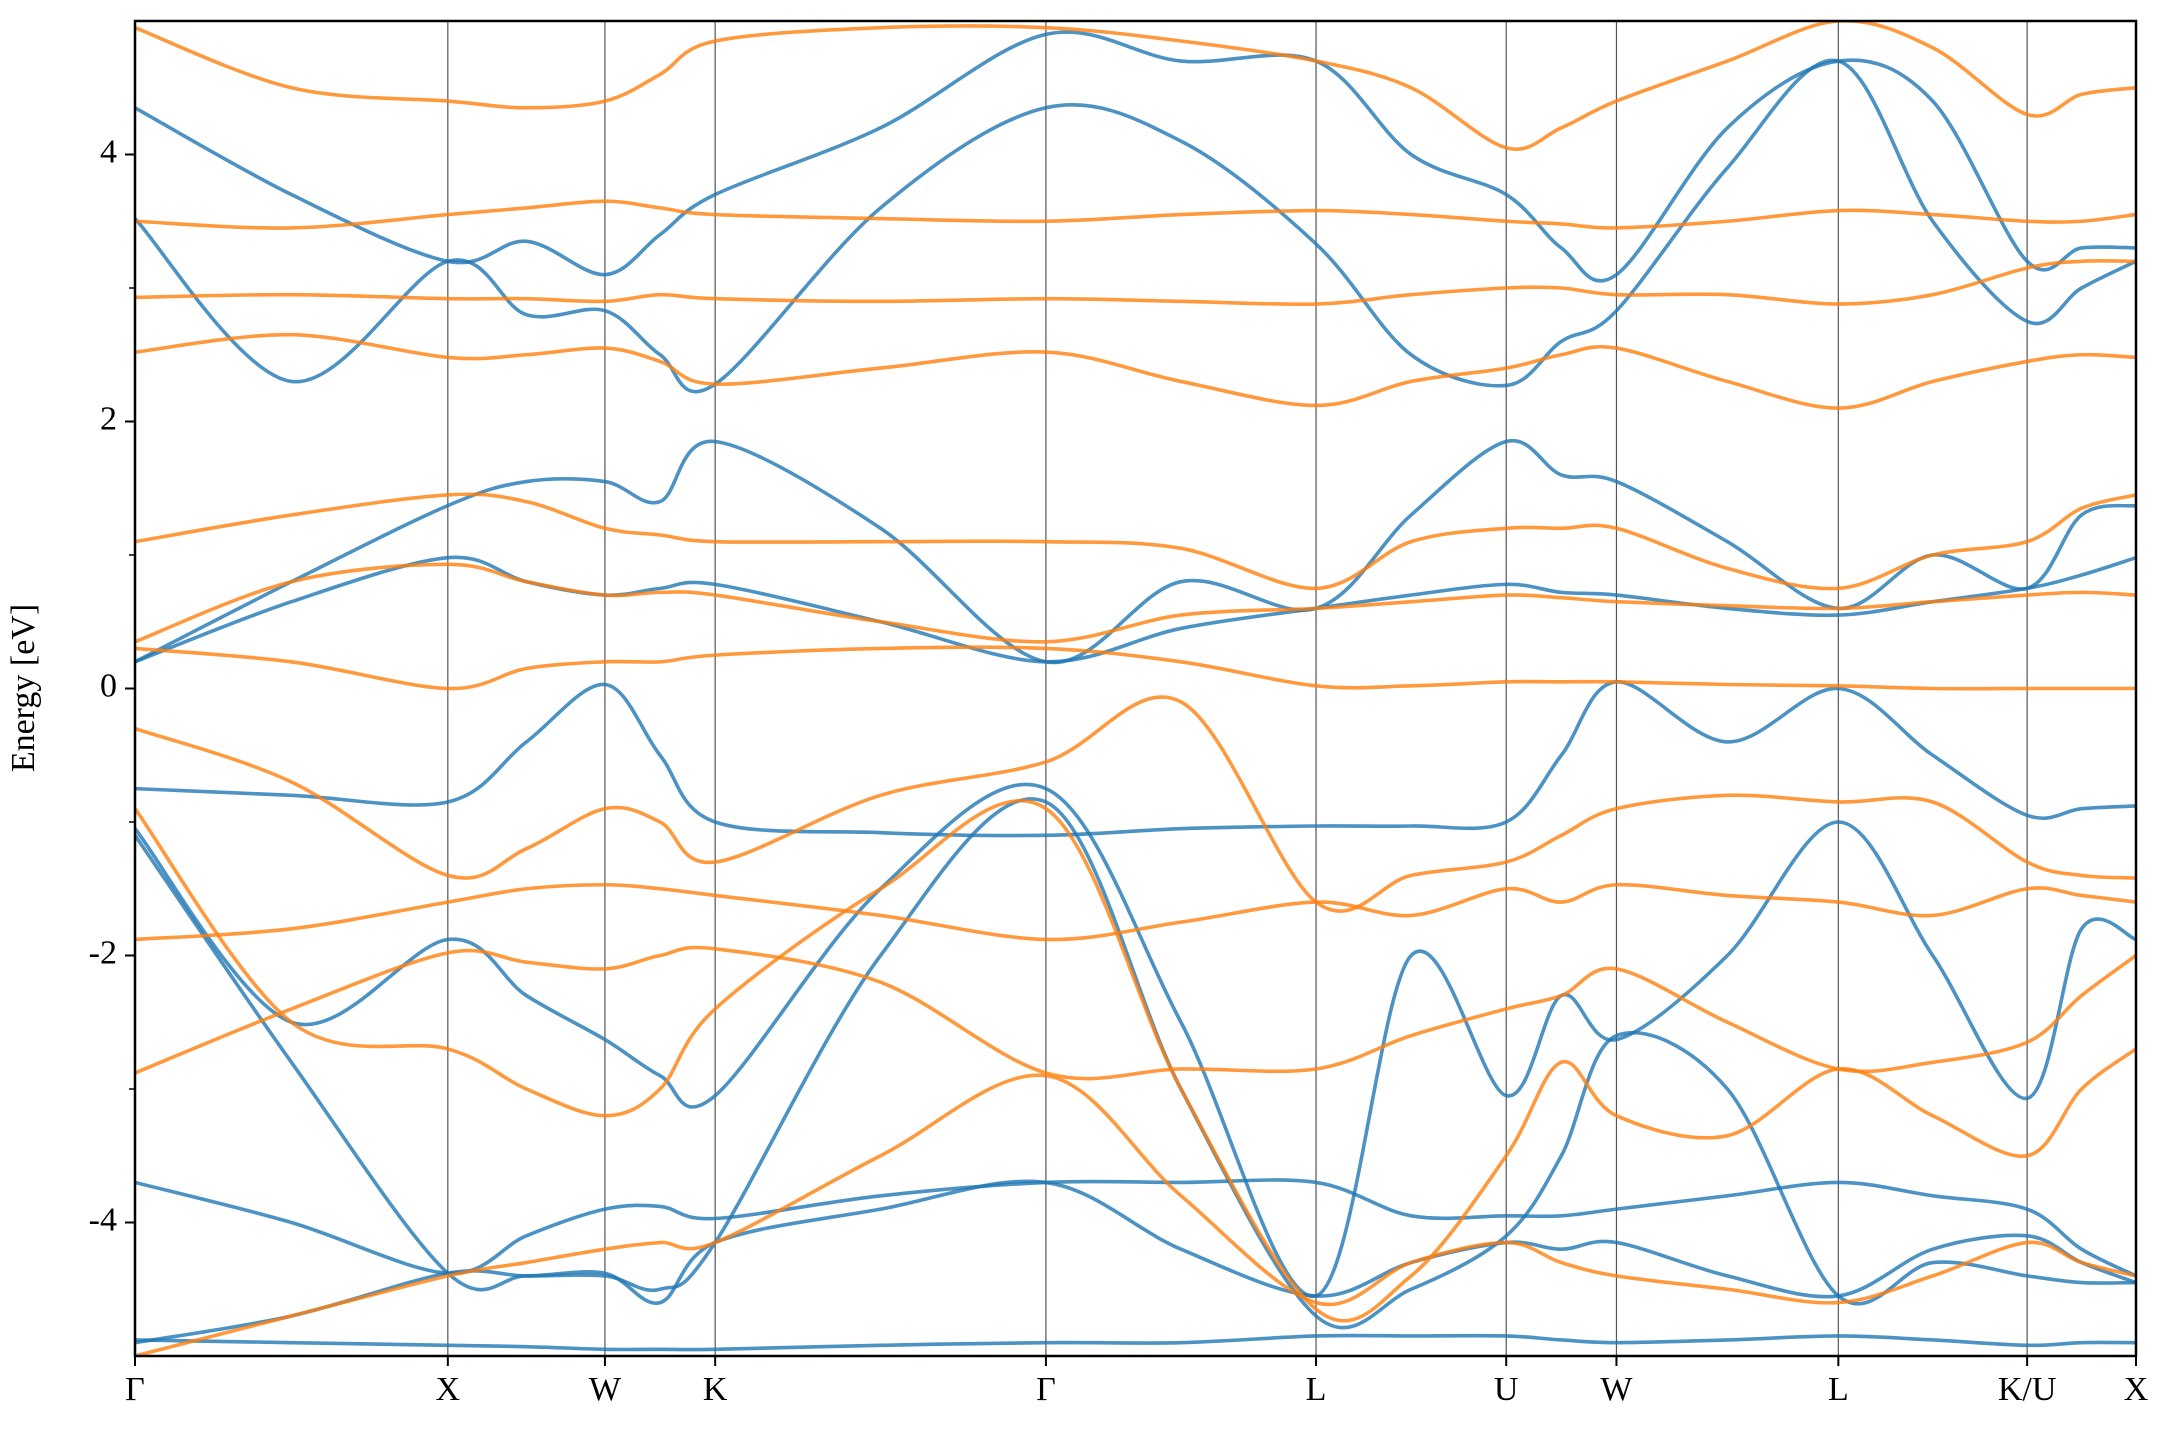  Describe the element at coordinates (108, 418) in the screenshot. I see `y-tick-label: 2` at that location.